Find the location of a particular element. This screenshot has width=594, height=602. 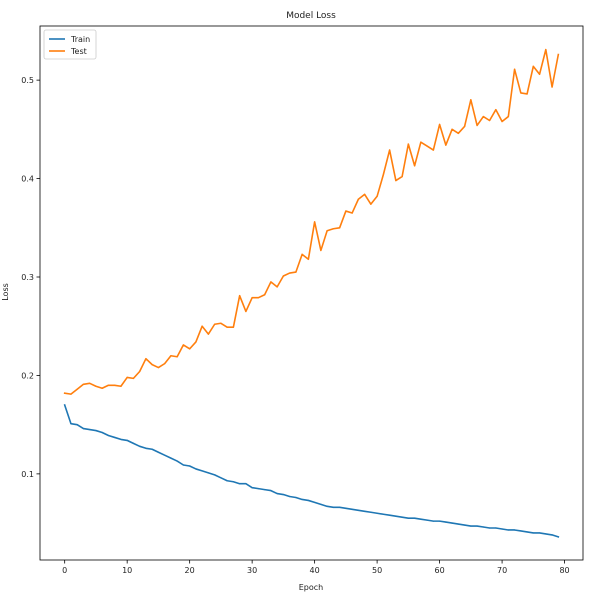

legend-label-test: Test is located at coordinates (78, 51).